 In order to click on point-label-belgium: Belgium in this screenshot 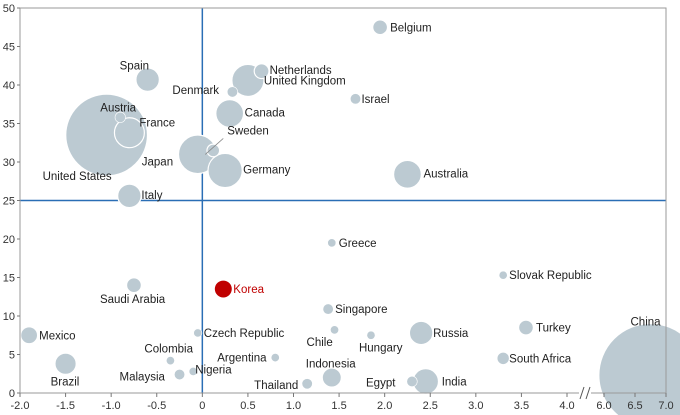, I will do `click(411, 28)`.